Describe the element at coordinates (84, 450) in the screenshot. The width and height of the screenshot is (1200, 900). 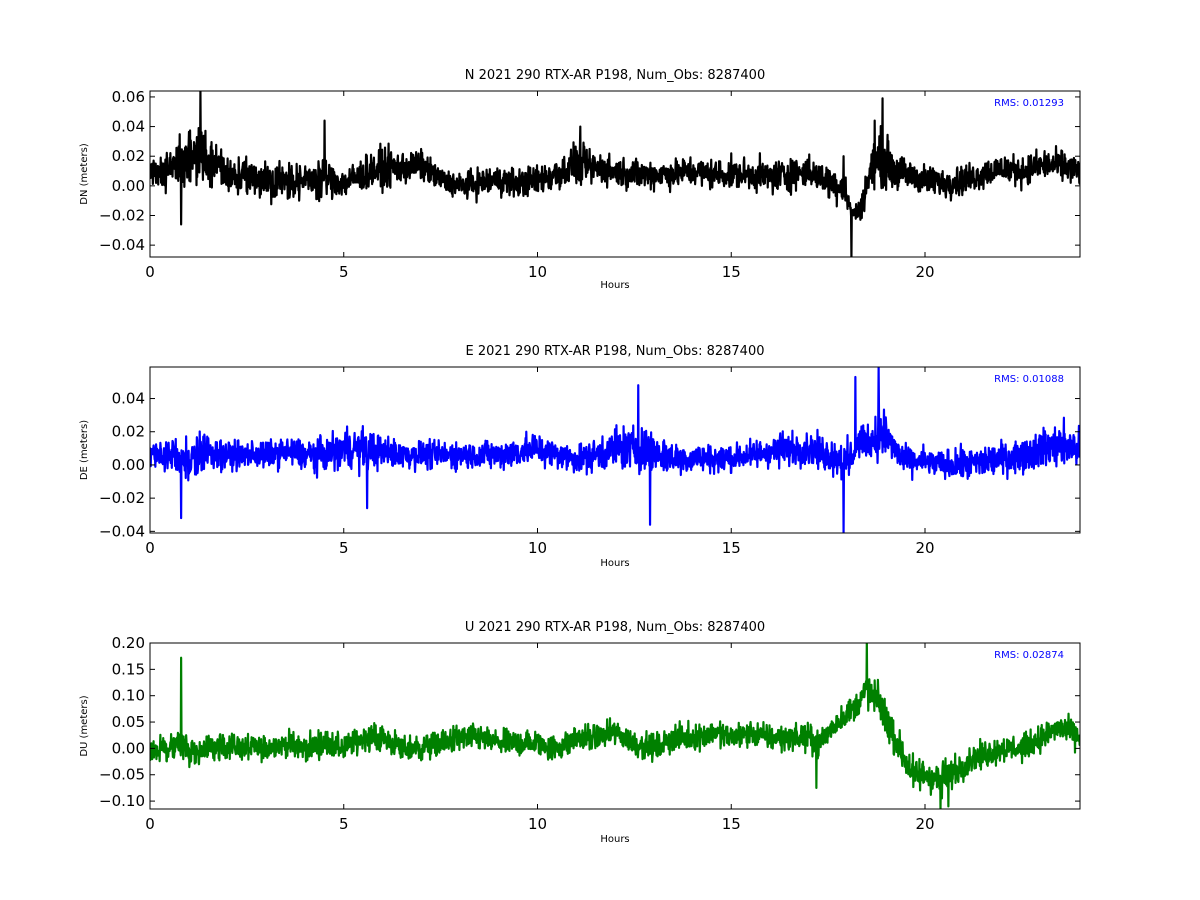
I see `y-axis-label: DE (meters)` at that location.